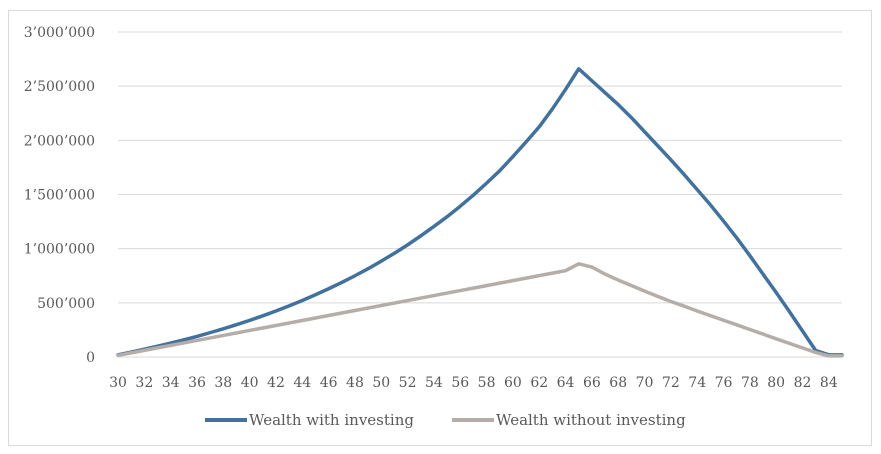 The width and height of the screenshot is (881, 454). I want to click on x-tick-label: 82, so click(803, 383).